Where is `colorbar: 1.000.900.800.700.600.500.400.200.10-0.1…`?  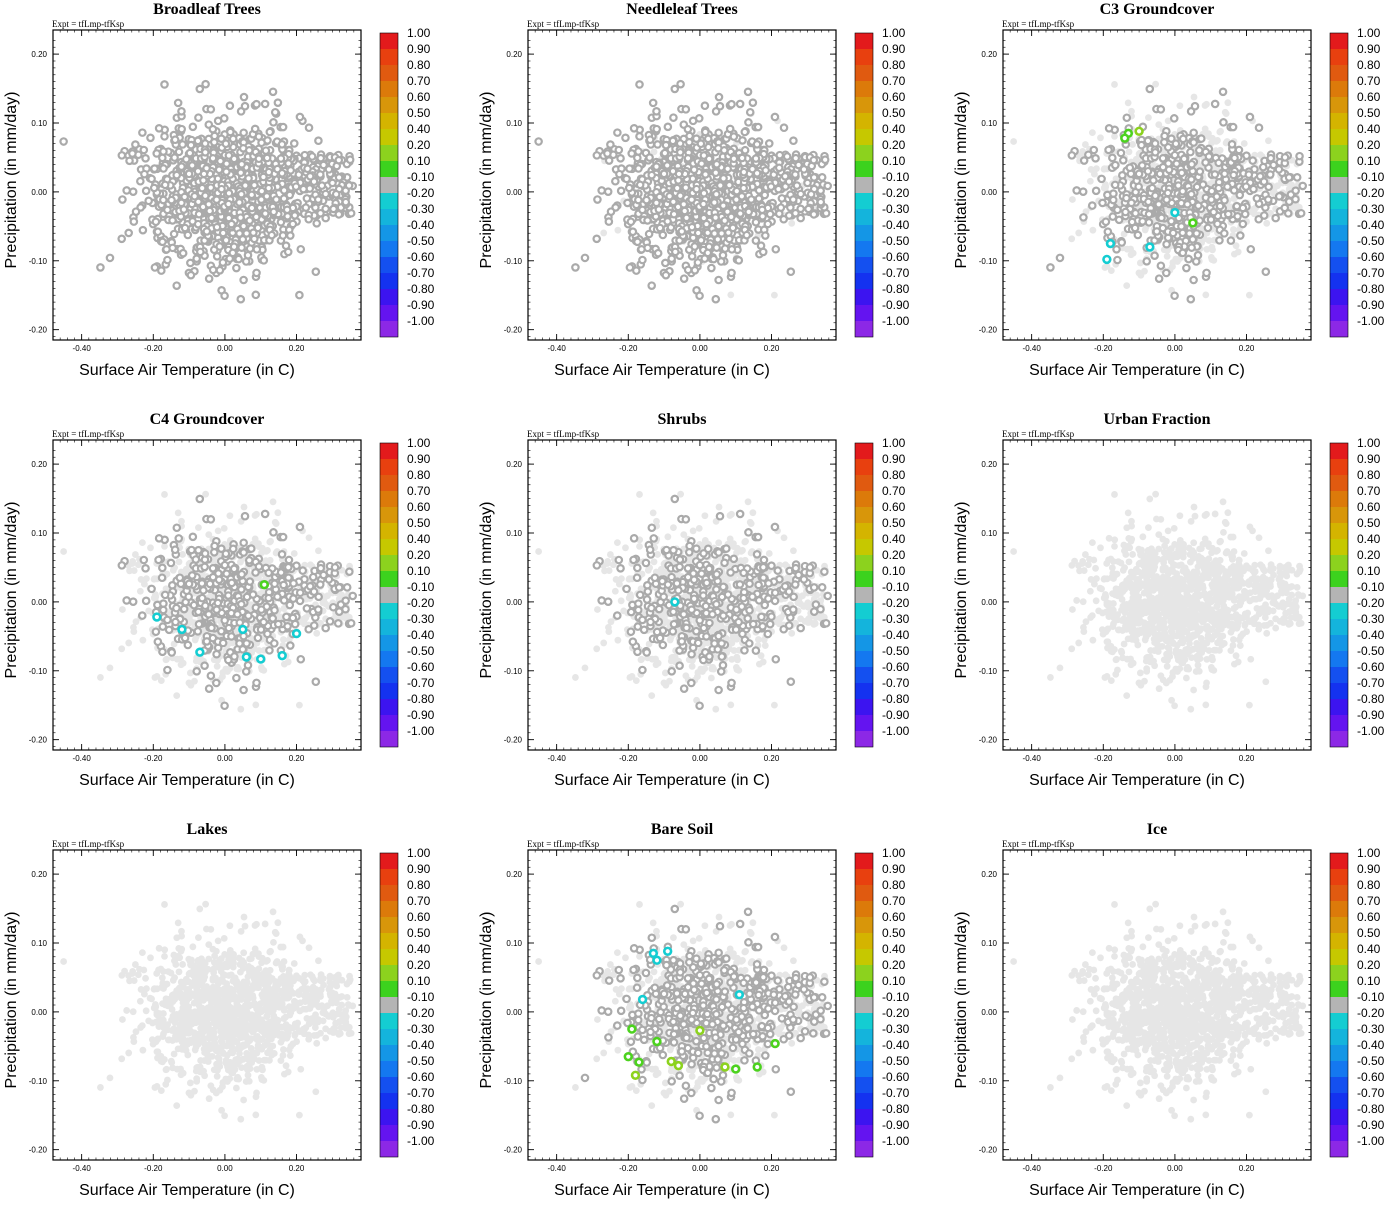 colorbar: 1.000.900.800.700.600.500.400.200.10-0.1… is located at coordinates (882, 181).